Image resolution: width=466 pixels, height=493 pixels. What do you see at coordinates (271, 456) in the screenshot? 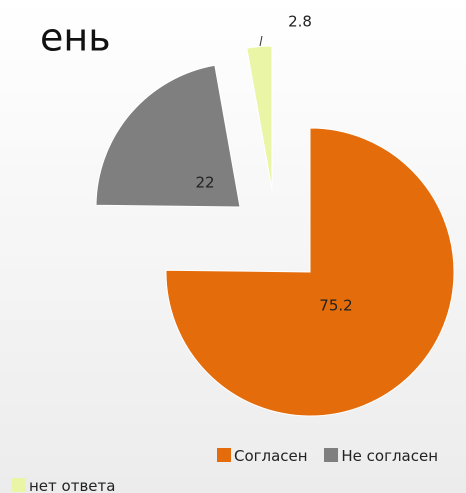
I see `legend-label: Согласен` at bounding box center [271, 456].